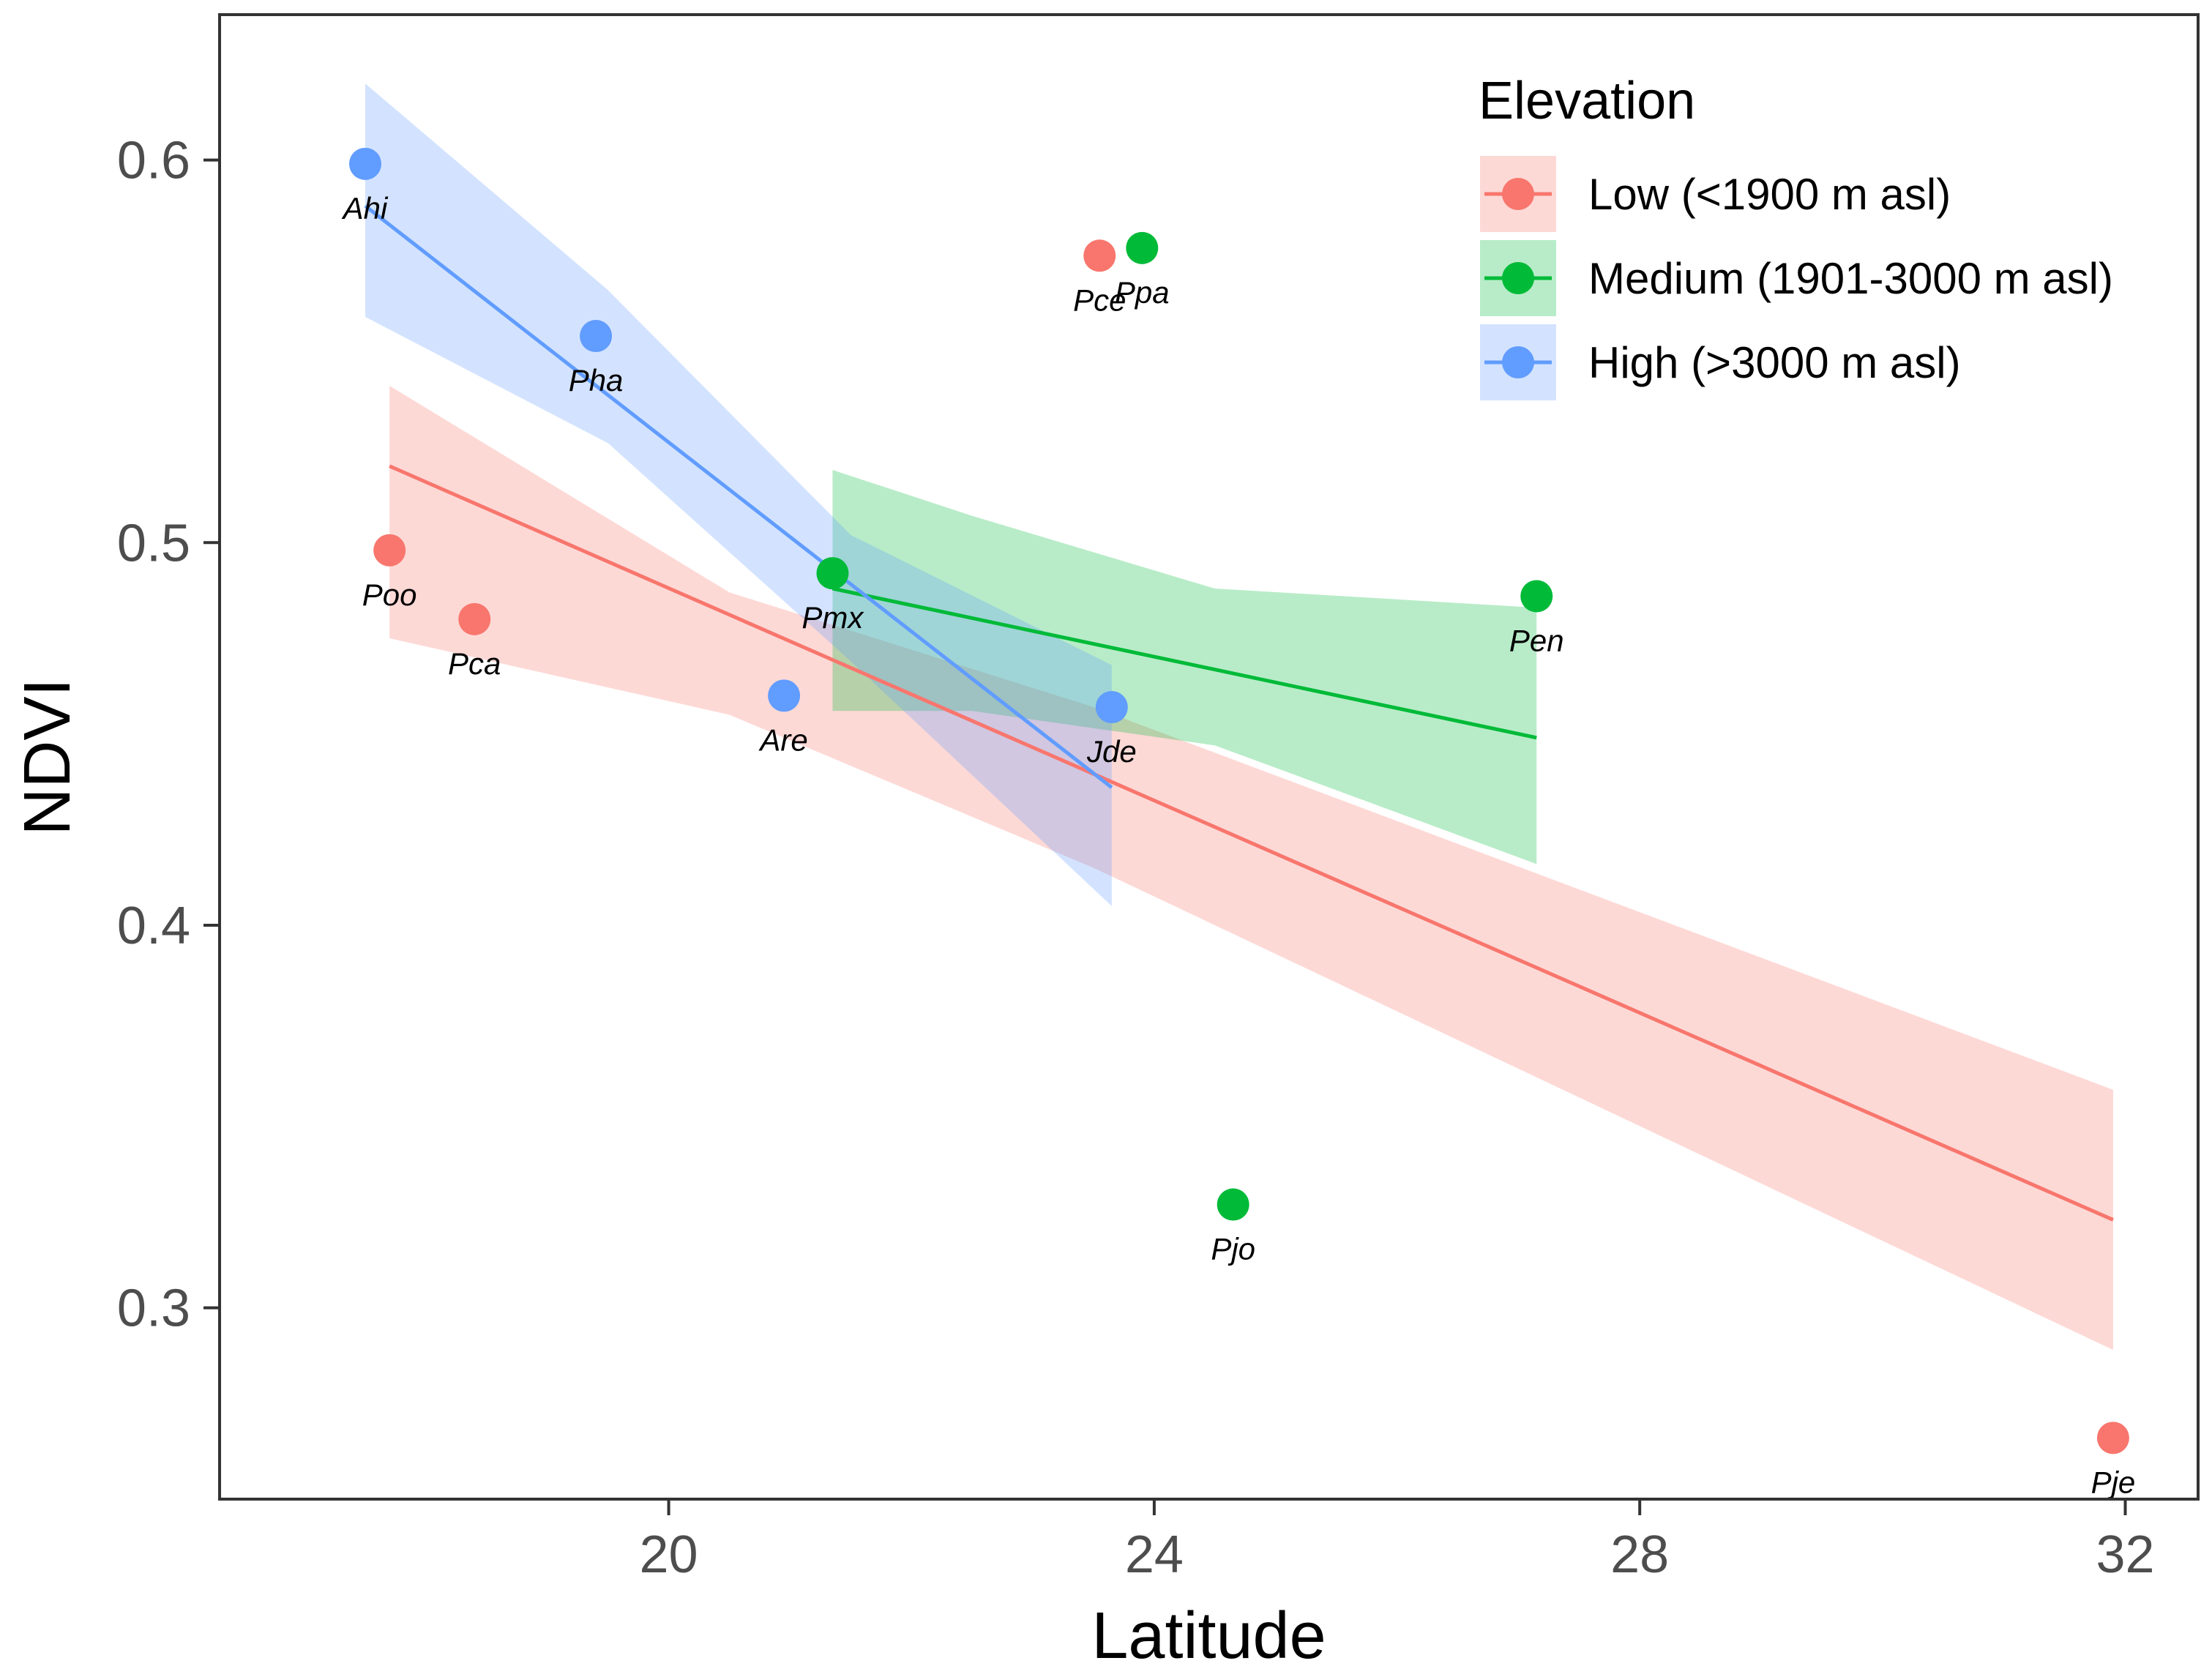 The image size is (2212, 1677). I want to click on point-label-jde: Jde, so click(1111, 751).